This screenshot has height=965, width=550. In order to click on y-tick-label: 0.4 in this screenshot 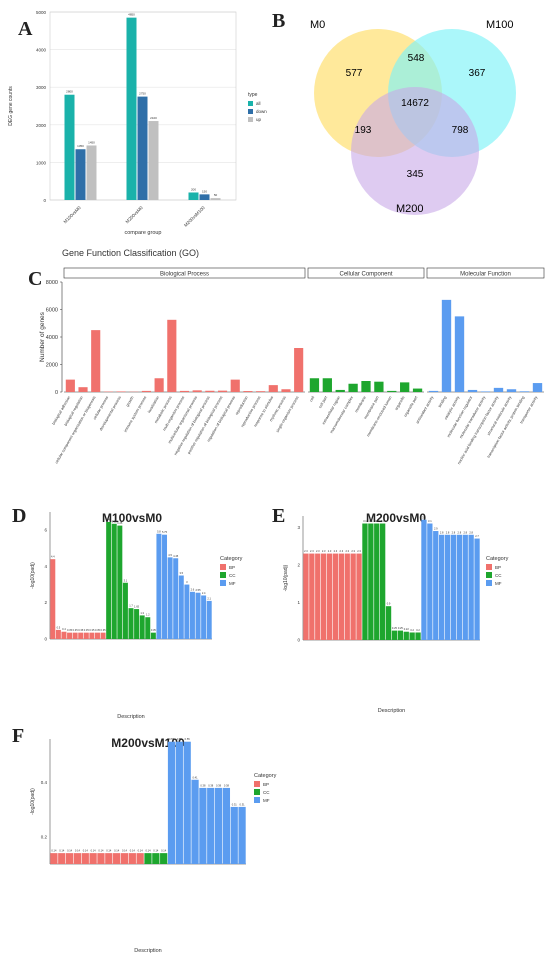, I will do `click(44, 782)`.